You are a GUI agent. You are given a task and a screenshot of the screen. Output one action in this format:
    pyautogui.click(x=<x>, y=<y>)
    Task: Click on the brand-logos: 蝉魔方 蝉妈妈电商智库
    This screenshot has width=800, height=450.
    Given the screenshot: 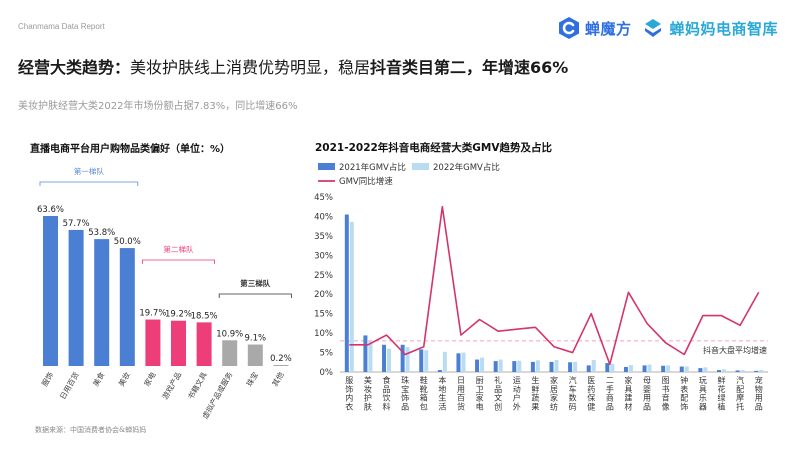 What is the action you would take?
    pyautogui.click(x=667, y=28)
    